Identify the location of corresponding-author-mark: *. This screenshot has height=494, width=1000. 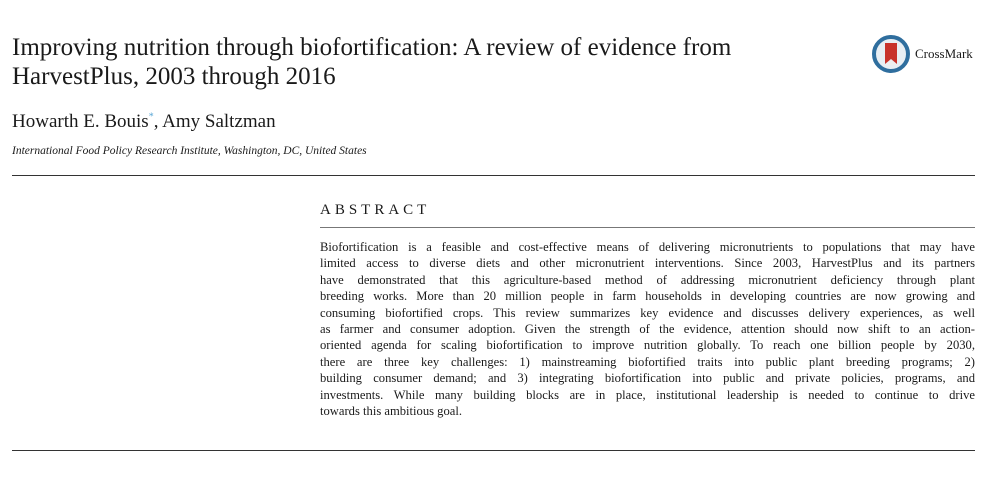
(151, 117).